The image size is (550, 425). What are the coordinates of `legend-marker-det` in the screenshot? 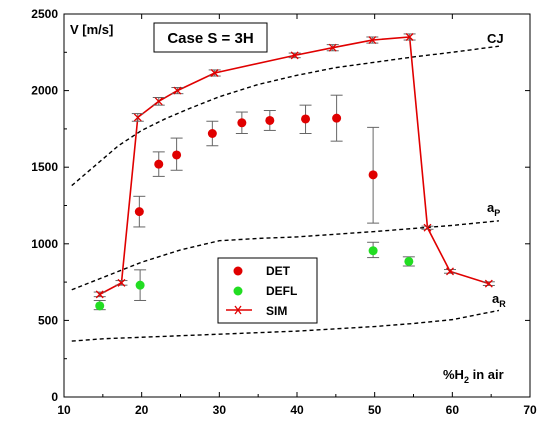 It's located at (238, 271).